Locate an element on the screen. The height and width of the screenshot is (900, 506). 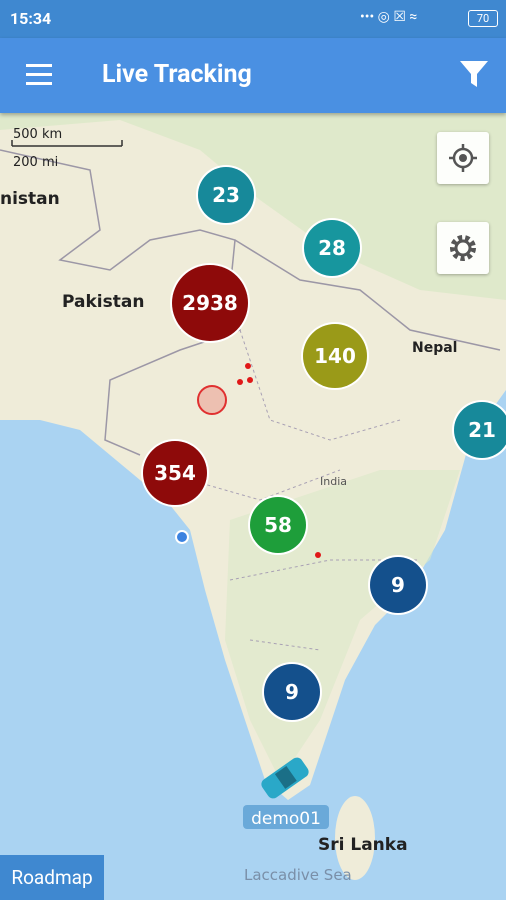
map-label: India is located at coordinates (333, 481).